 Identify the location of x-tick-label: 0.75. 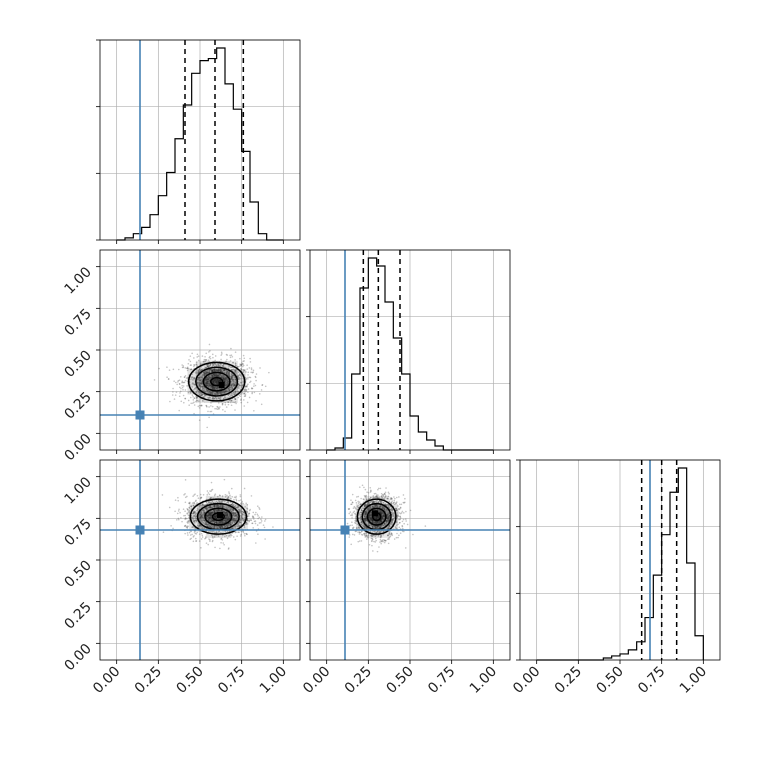
(651, 680).